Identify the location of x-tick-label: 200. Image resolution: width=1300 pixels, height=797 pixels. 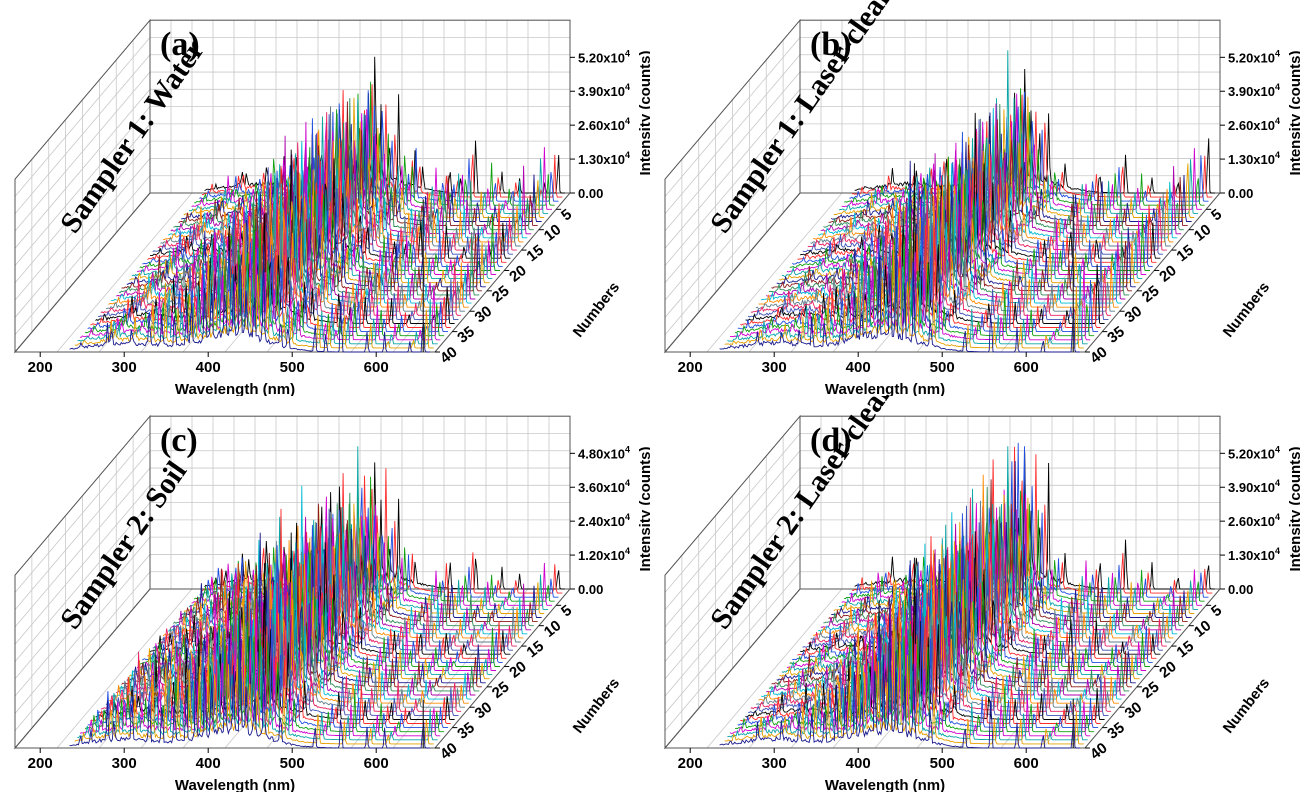
(40, 763).